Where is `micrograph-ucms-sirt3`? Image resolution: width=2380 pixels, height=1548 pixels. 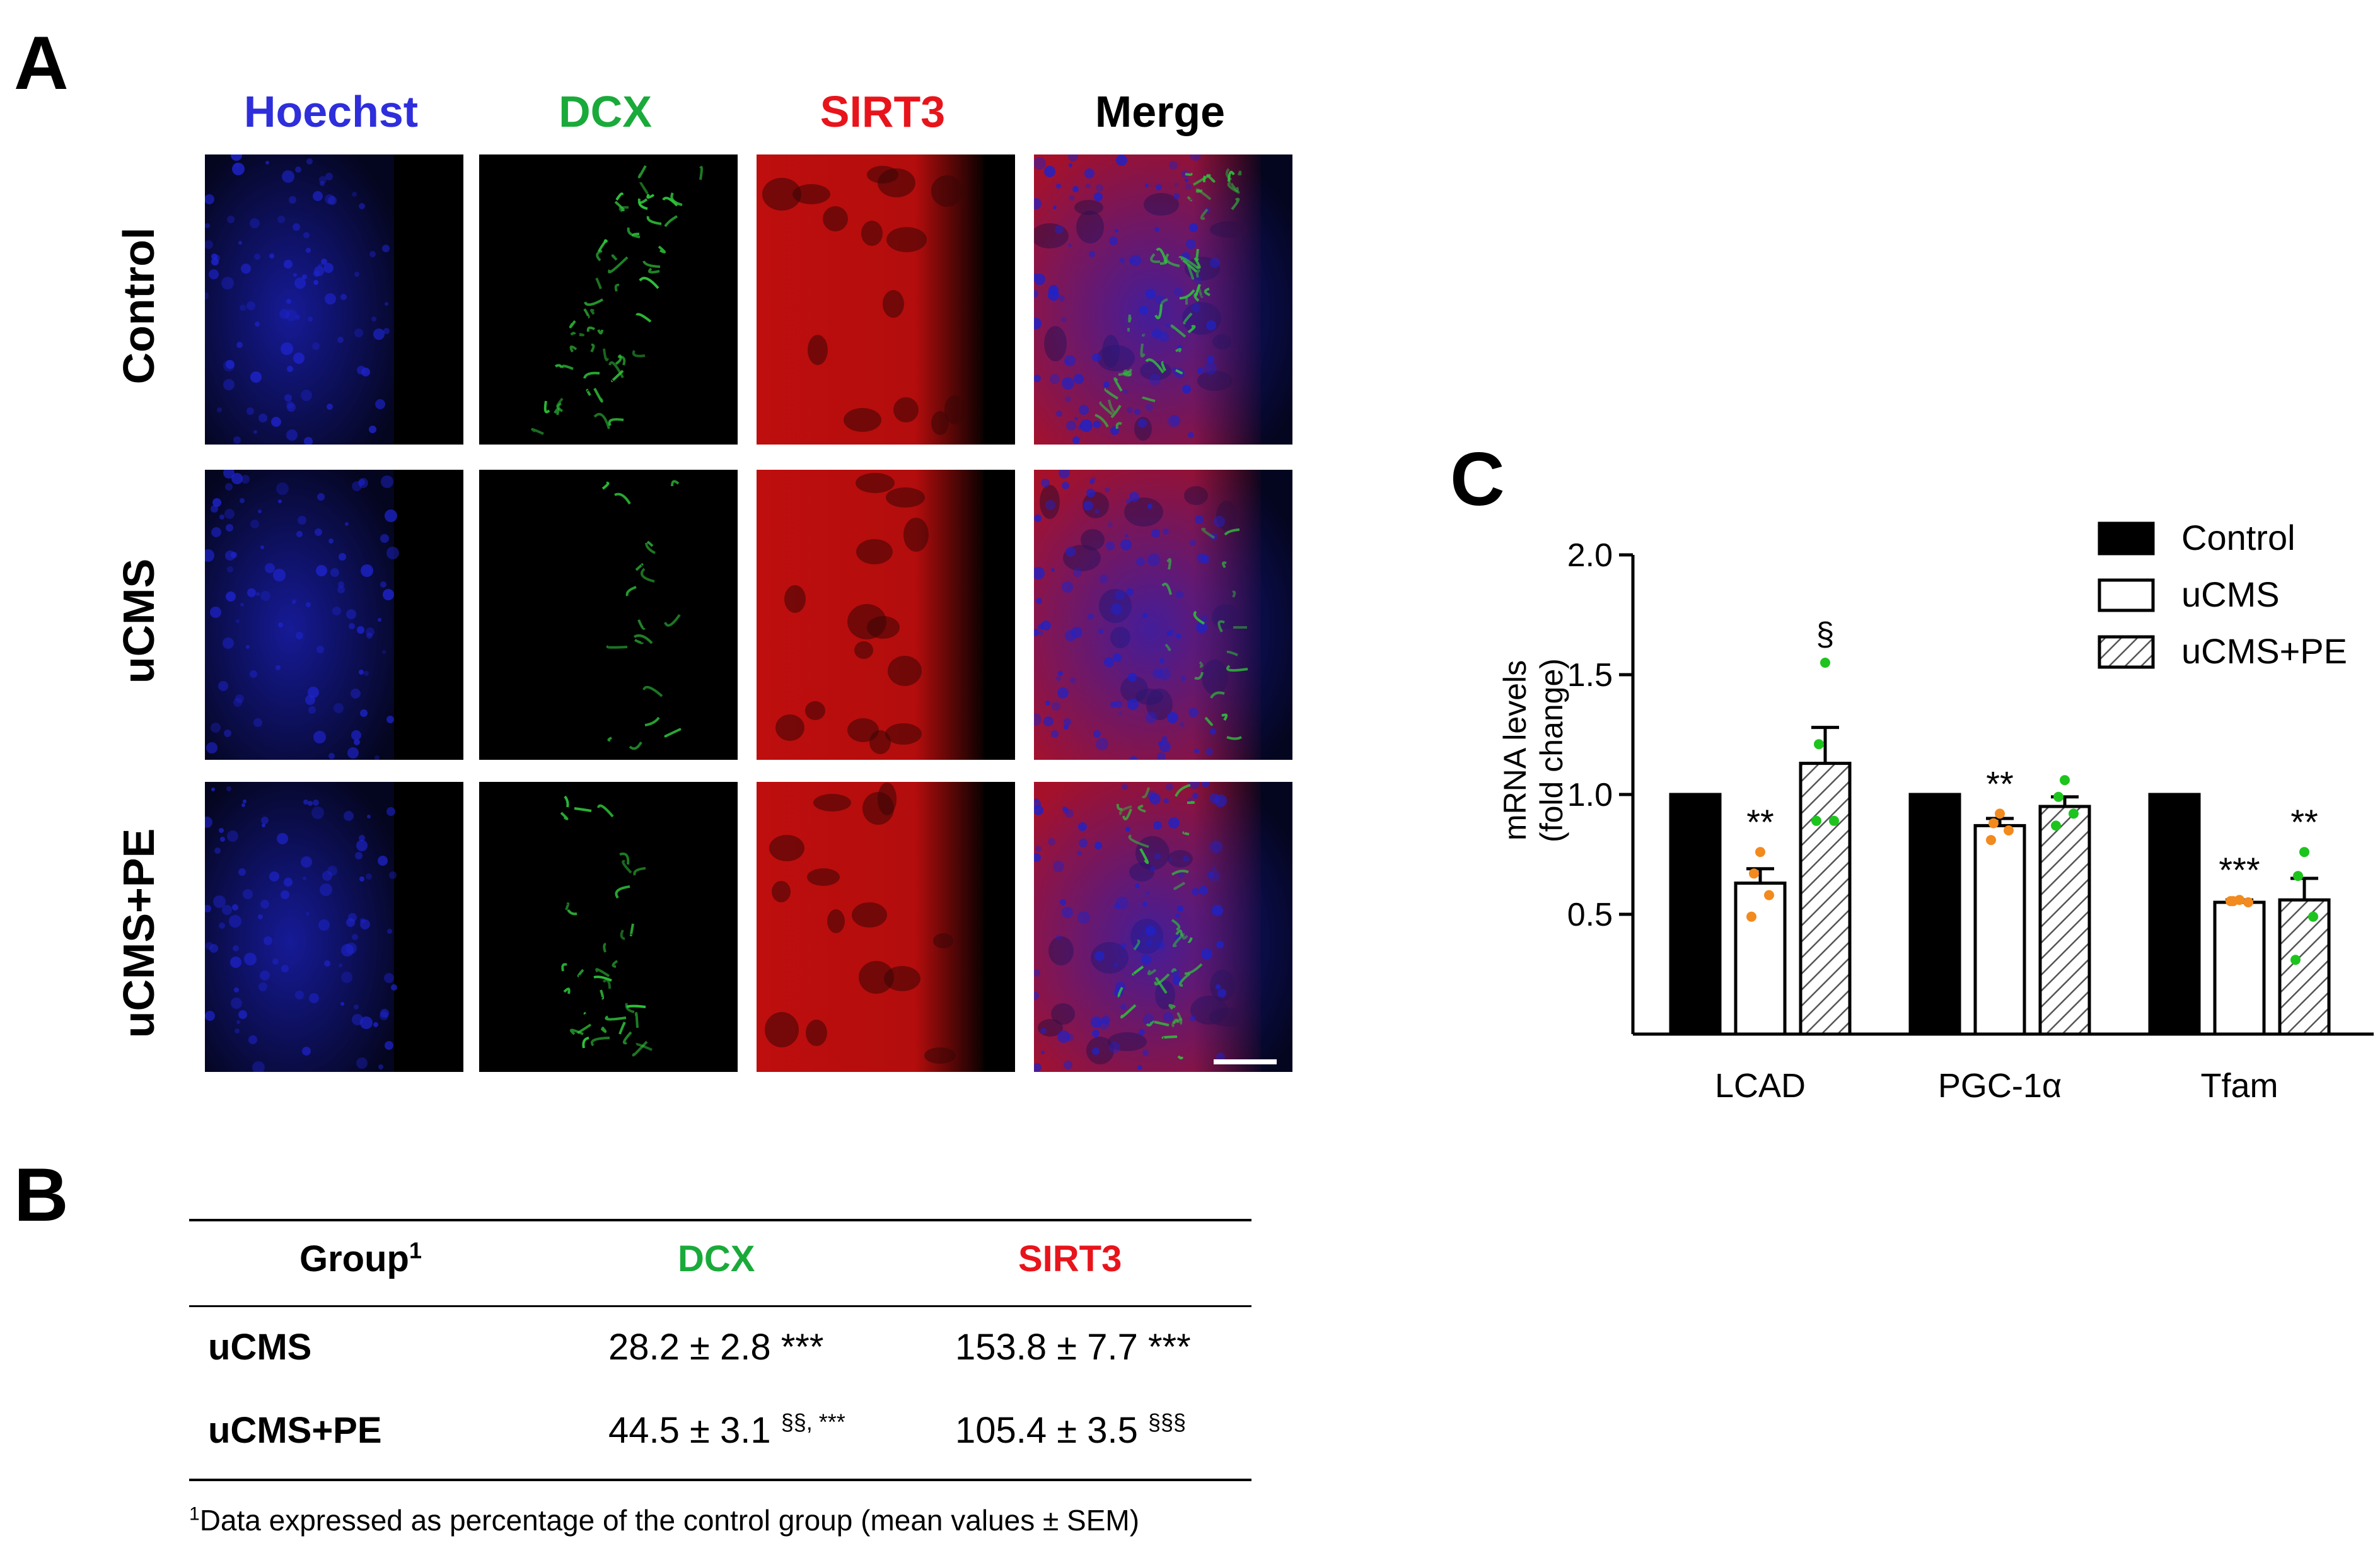
micrograph-ucms-sirt3 is located at coordinates (886, 615).